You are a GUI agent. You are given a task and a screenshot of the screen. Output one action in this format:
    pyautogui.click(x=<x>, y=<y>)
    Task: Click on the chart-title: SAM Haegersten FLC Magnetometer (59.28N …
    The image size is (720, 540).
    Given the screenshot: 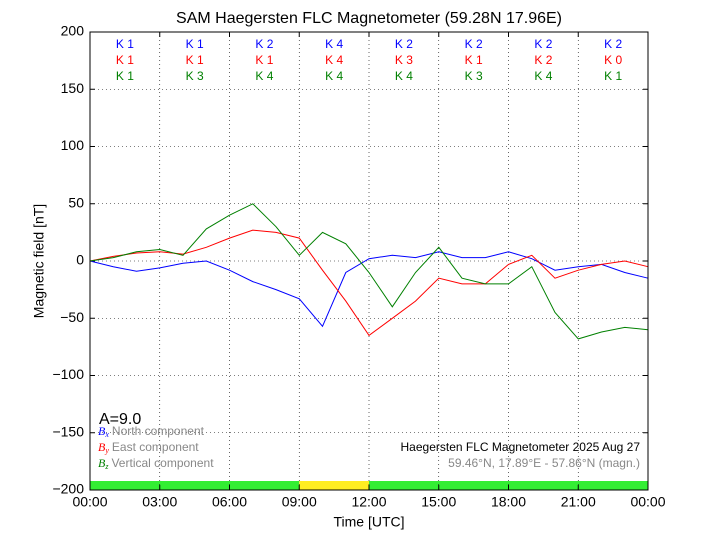 What is the action you would take?
    pyautogui.click(x=369, y=18)
    